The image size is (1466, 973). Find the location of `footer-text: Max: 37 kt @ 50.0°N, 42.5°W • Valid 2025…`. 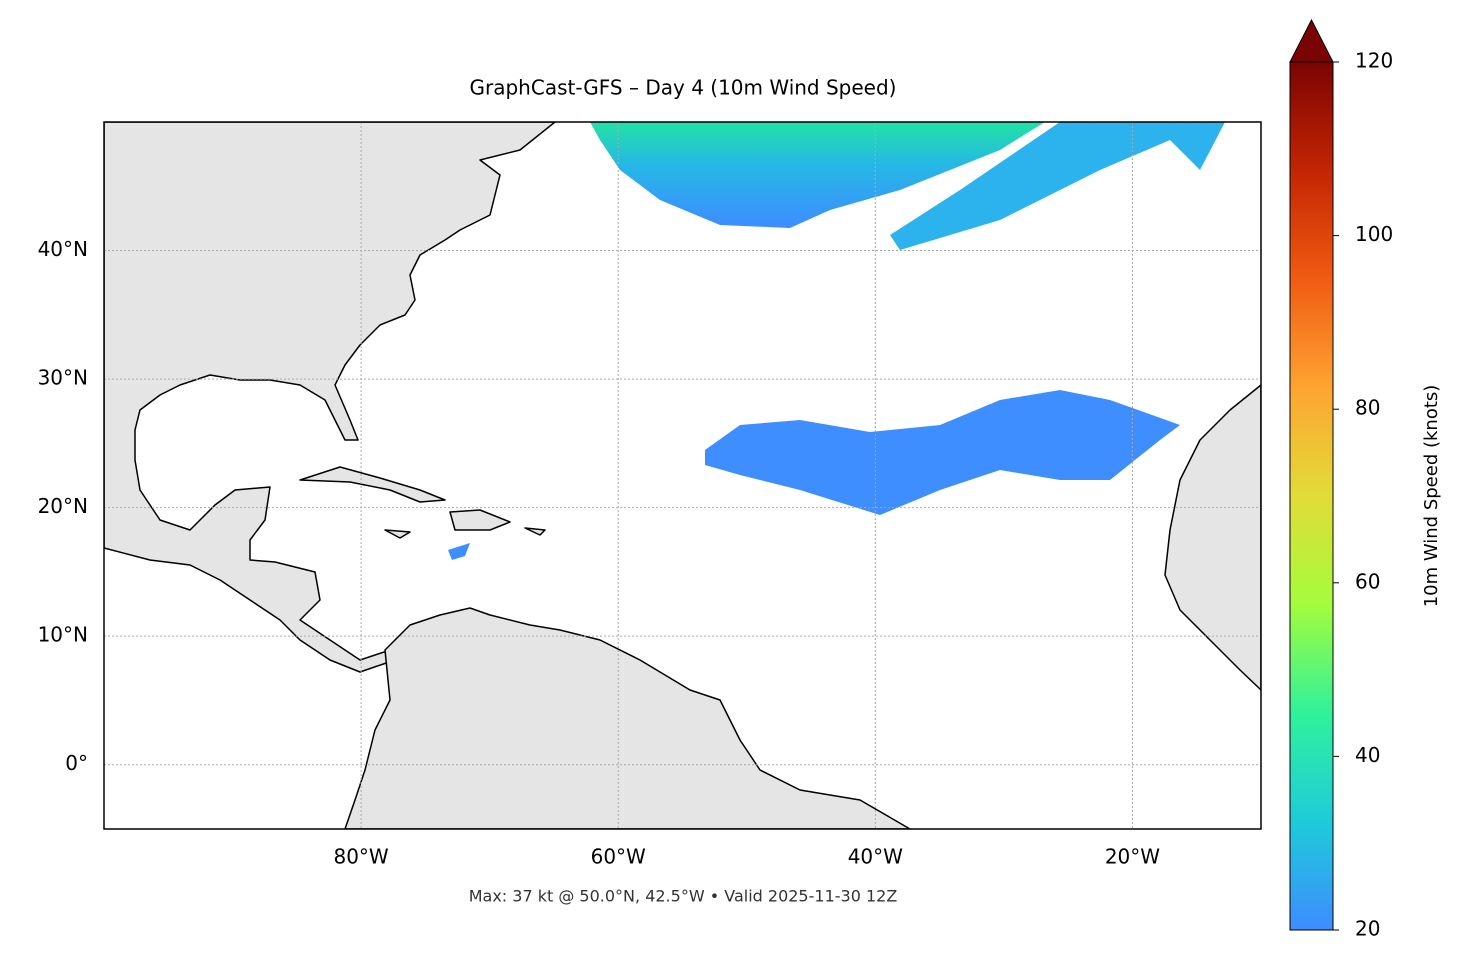

footer-text: Max: 37 kt @ 50.0°N, 42.5°W • Valid 2025… is located at coordinates (683, 896).